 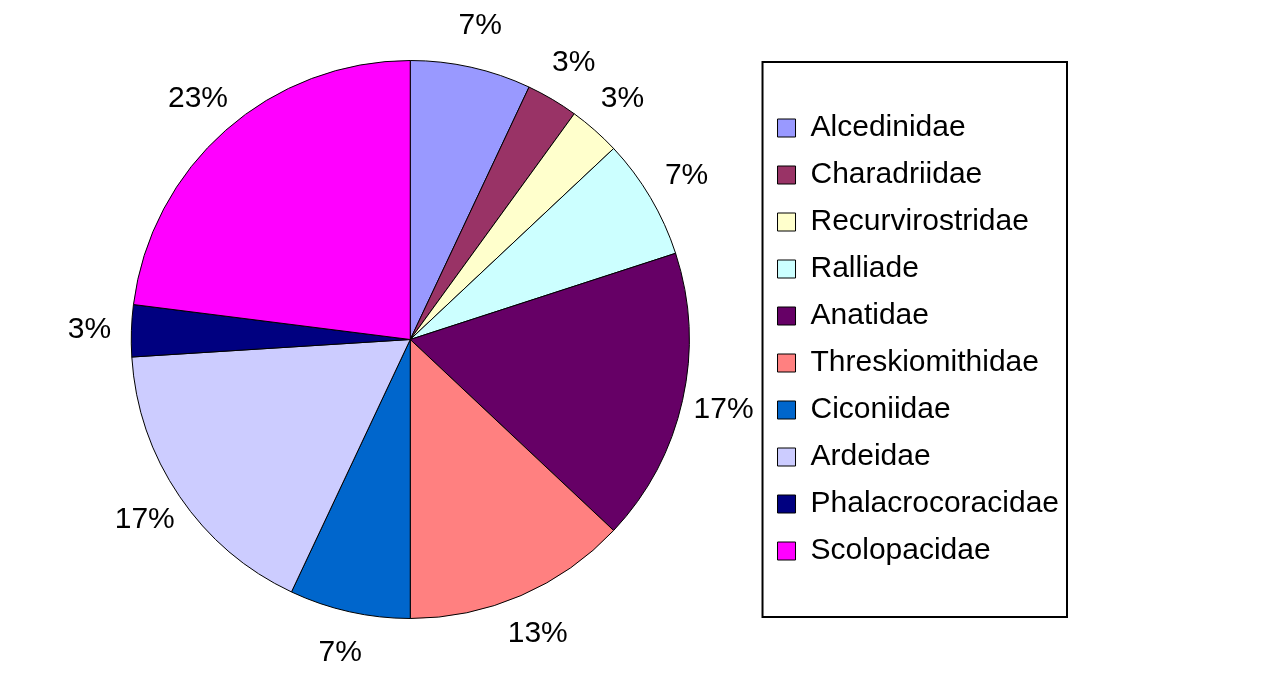 What do you see at coordinates (896, 173) in the screenshot?
I see `legend-label: Charadriidae` at bounding box center [896, 173].